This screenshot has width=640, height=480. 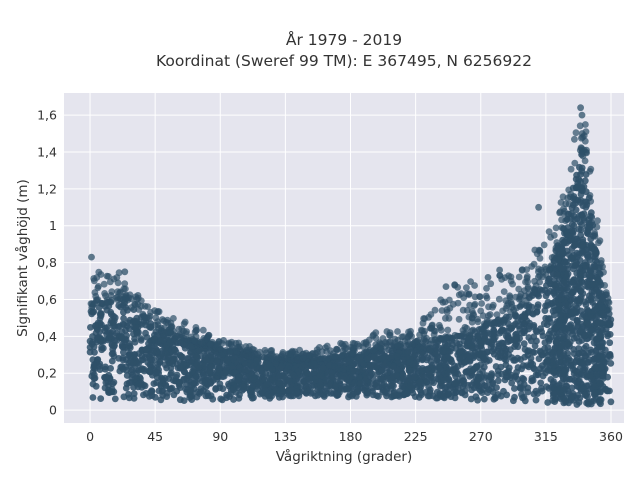 What do you see at coordinates (351, 436) in the screenshot?
I see `x-tick-label: 180` at bounding box center [351, 436].